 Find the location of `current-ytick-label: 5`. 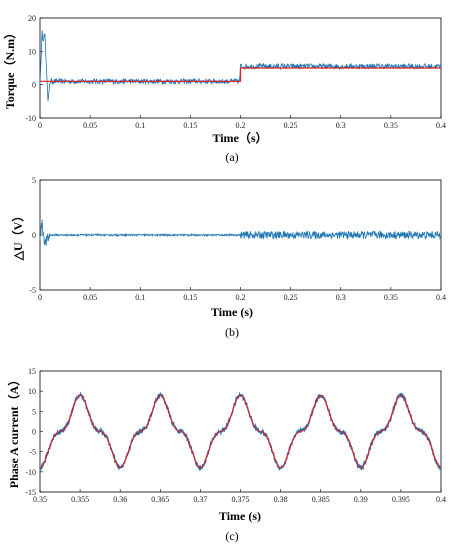

current-ytick-label: 5 is located at coordinates (34, 411).